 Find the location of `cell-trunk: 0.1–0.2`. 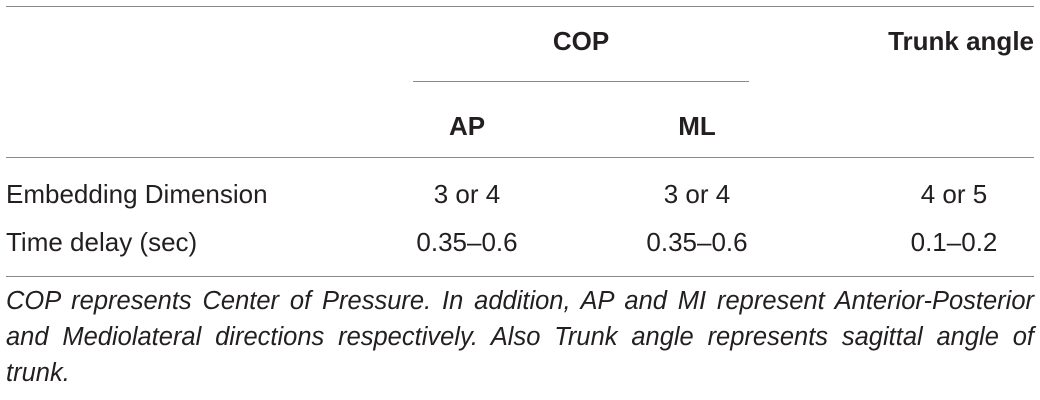

cell-trunk: 0.1–0.2 is located at coordinates (954, 242).